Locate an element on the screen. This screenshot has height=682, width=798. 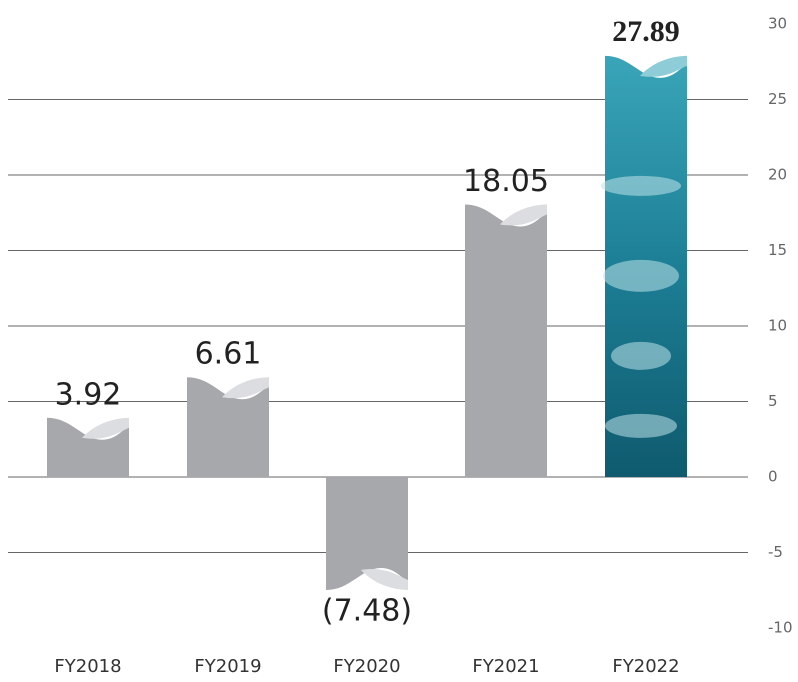
y-tick-label: 5 is located at coordinates (773, 401).